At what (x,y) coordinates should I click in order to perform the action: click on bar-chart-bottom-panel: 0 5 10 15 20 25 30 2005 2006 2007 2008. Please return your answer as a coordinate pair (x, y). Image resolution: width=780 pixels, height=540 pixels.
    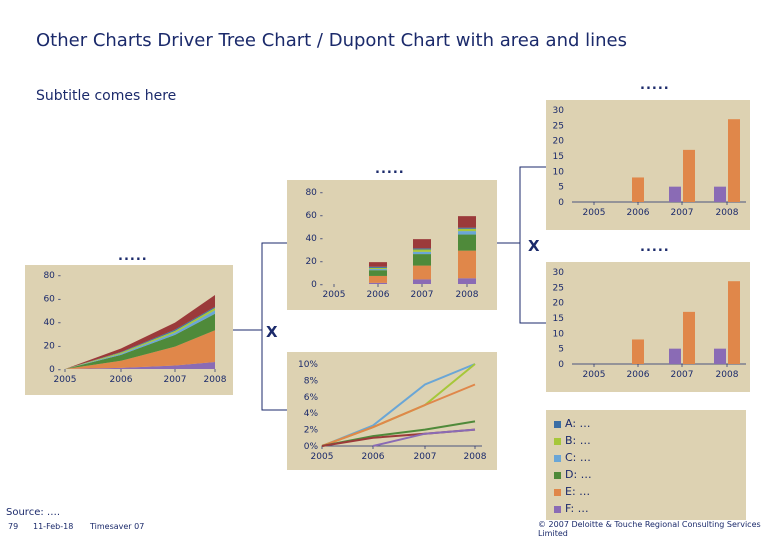
    Looking at the image, I should click on (648, 327).